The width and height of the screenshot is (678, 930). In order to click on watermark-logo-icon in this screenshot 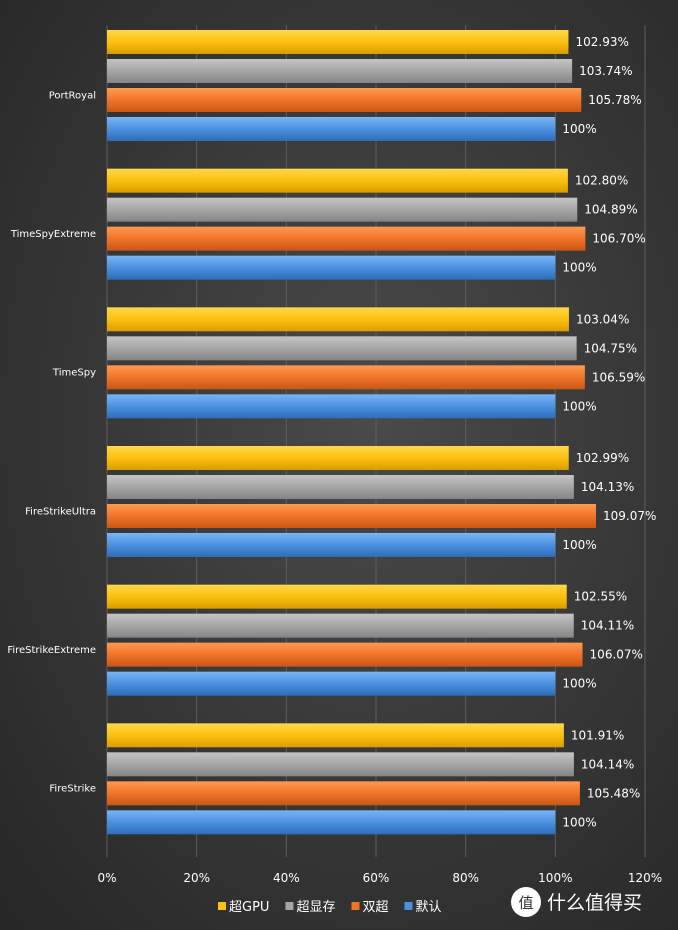, I will do `click(526, 902)`.